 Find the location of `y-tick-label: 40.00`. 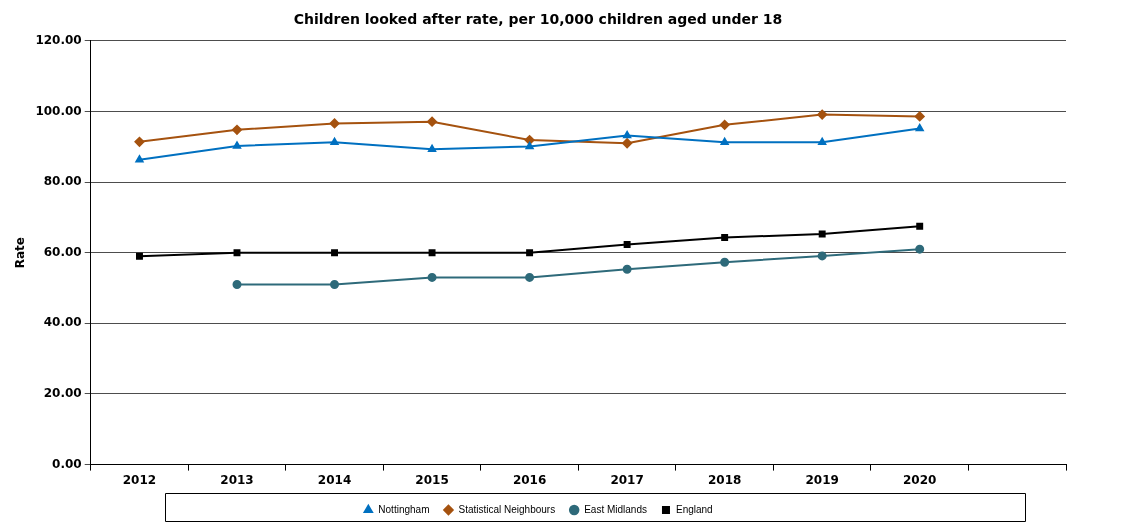

y-tick-label: 40.00 is located at coordinates (62, 322).